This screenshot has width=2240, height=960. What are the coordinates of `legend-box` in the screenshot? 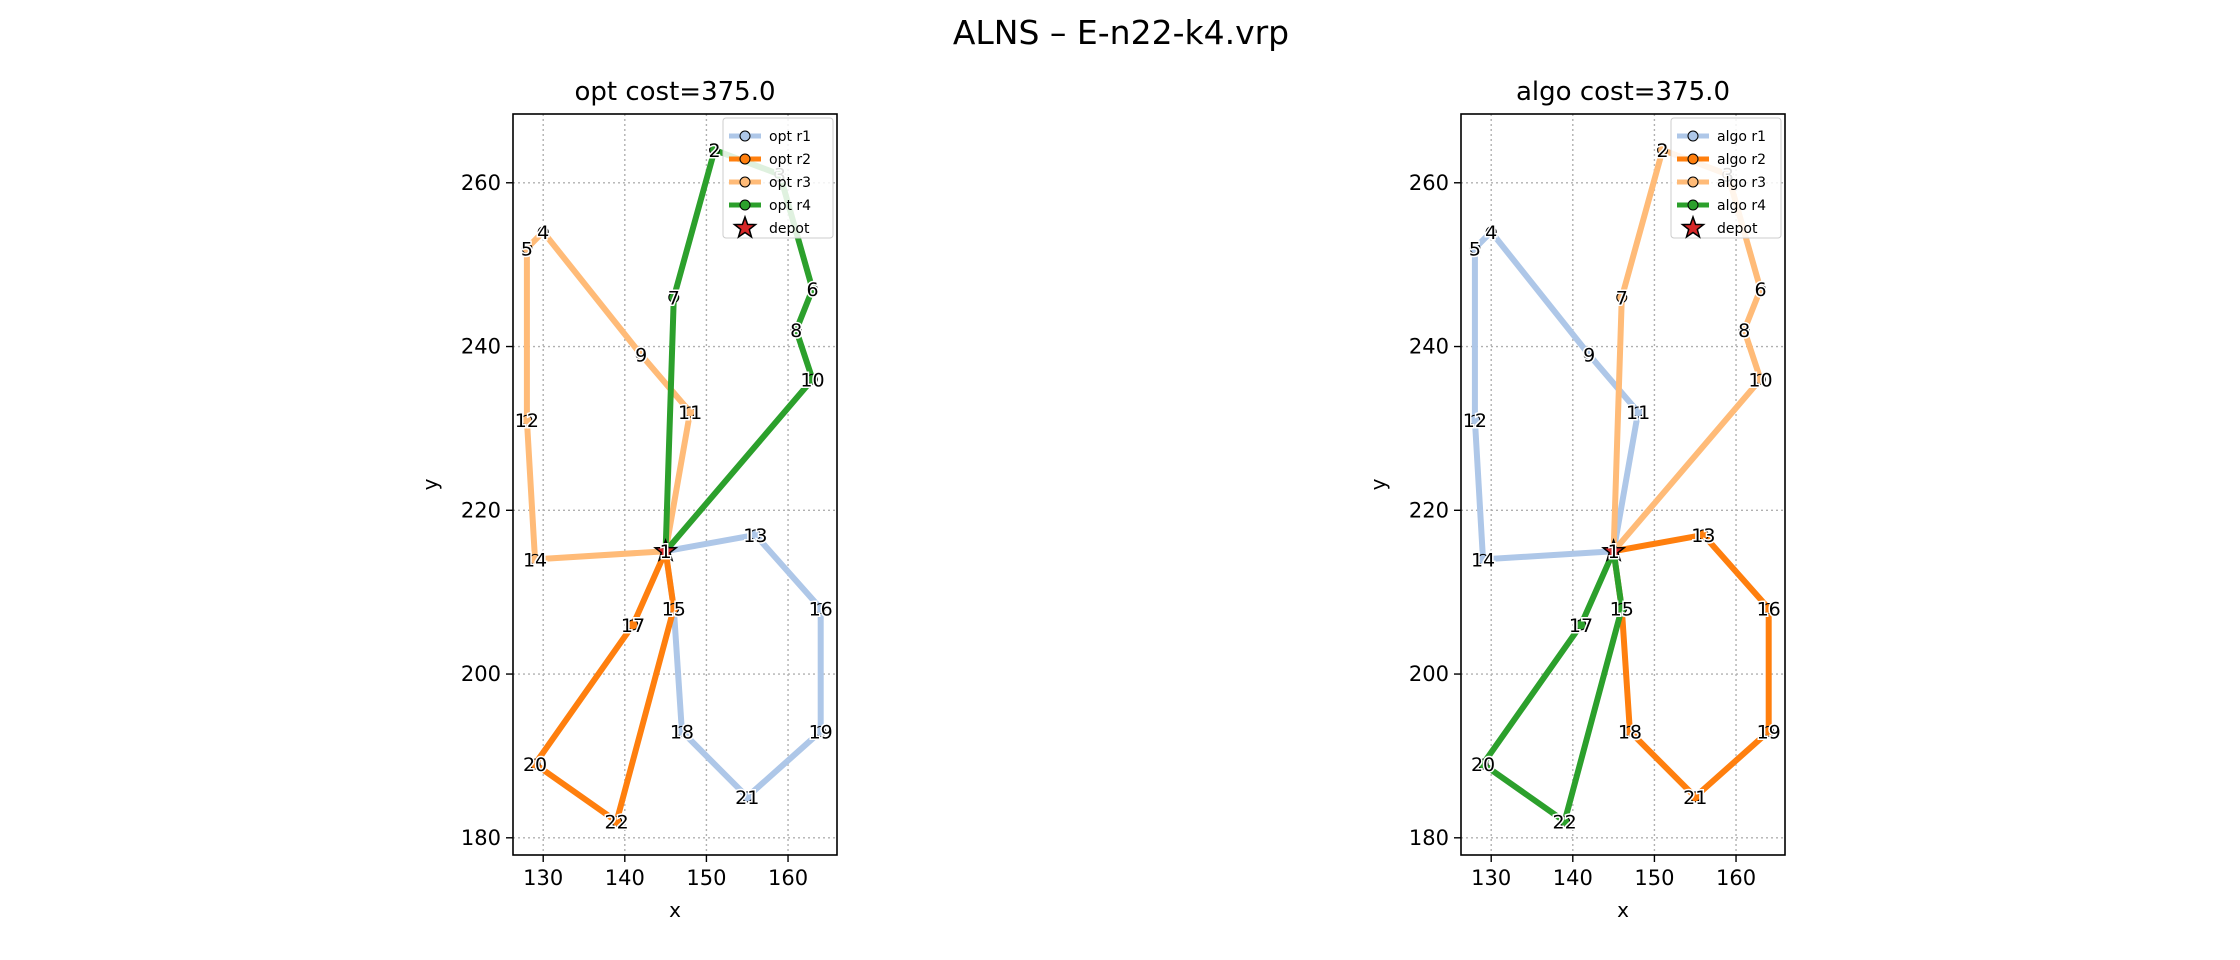 It's located at (1726, 178).